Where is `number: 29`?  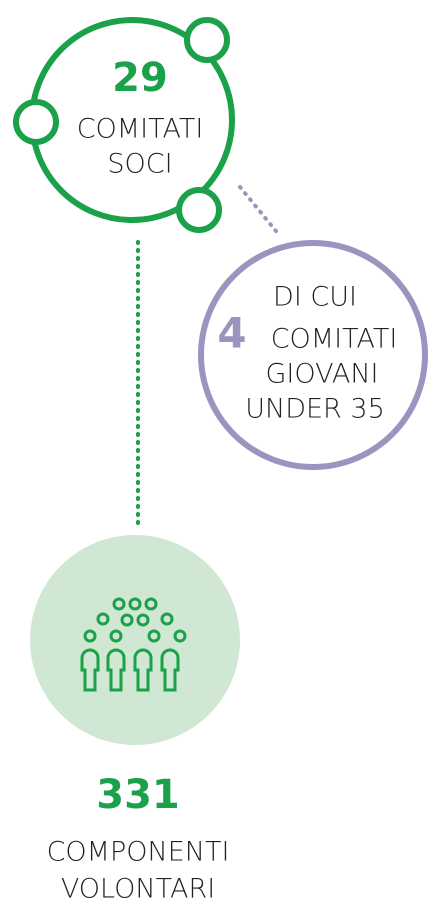 number: 29 is located at coordinates (140, 78).